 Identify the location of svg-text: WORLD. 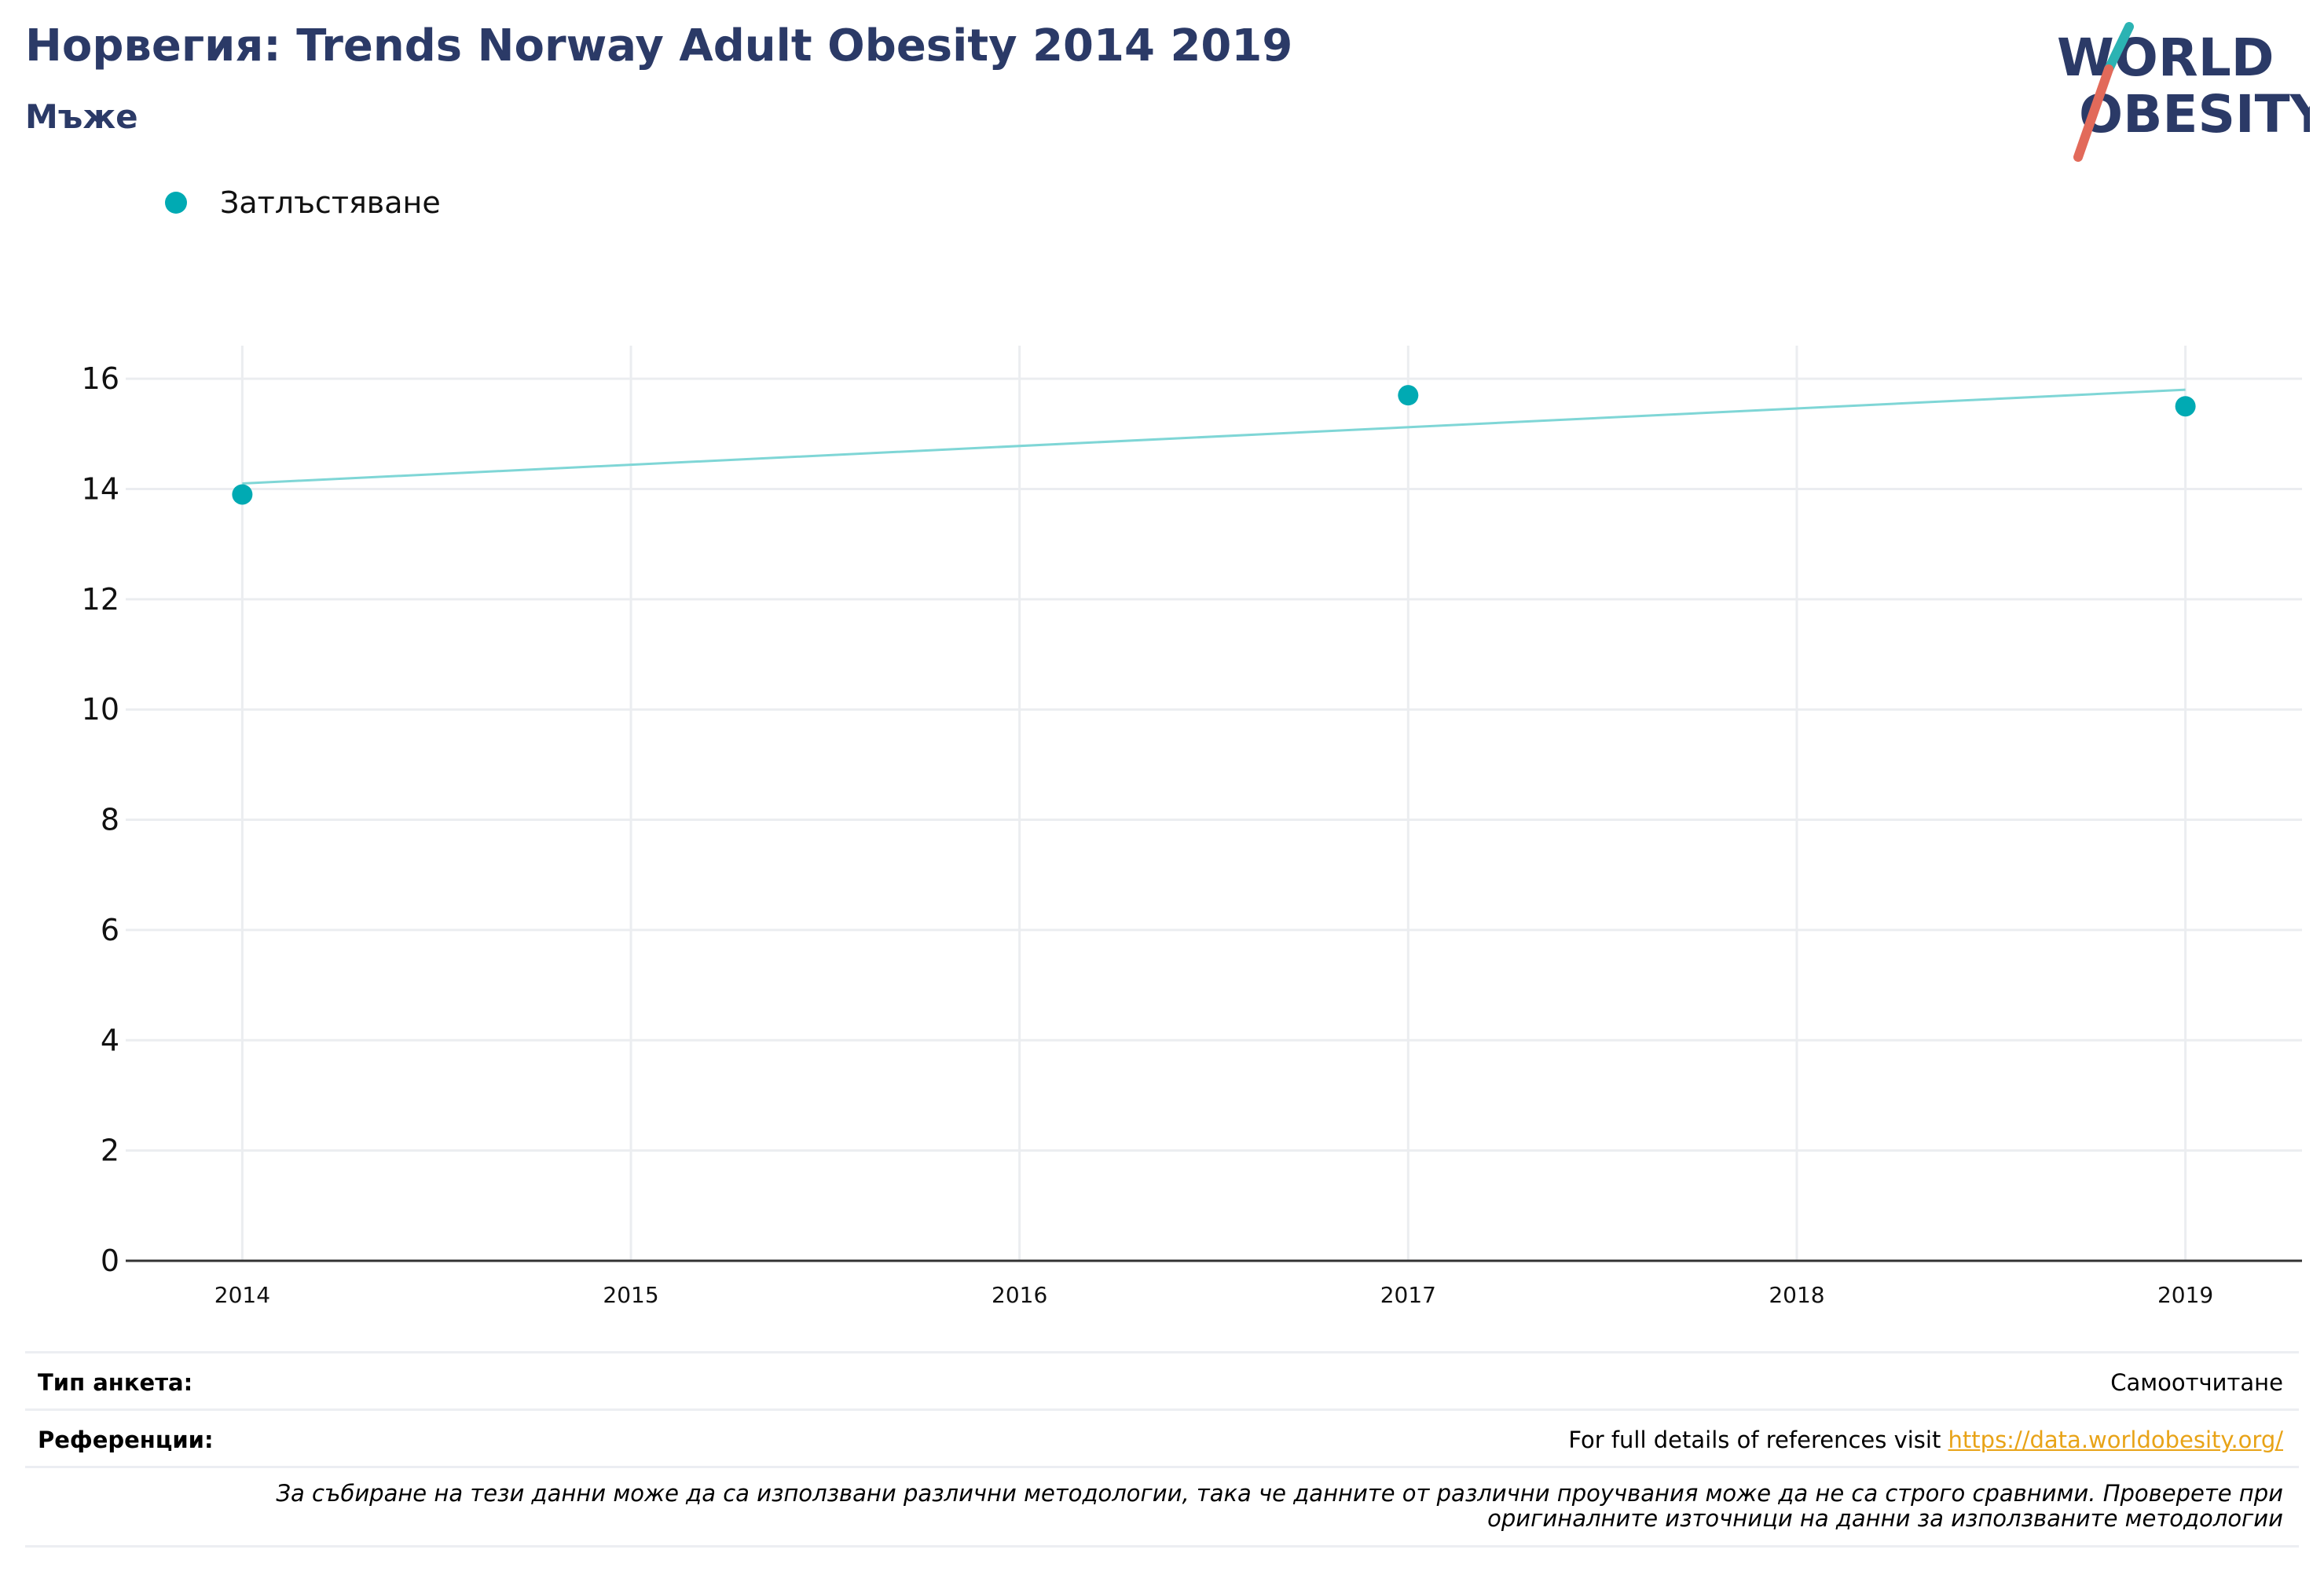
(2166, 58).